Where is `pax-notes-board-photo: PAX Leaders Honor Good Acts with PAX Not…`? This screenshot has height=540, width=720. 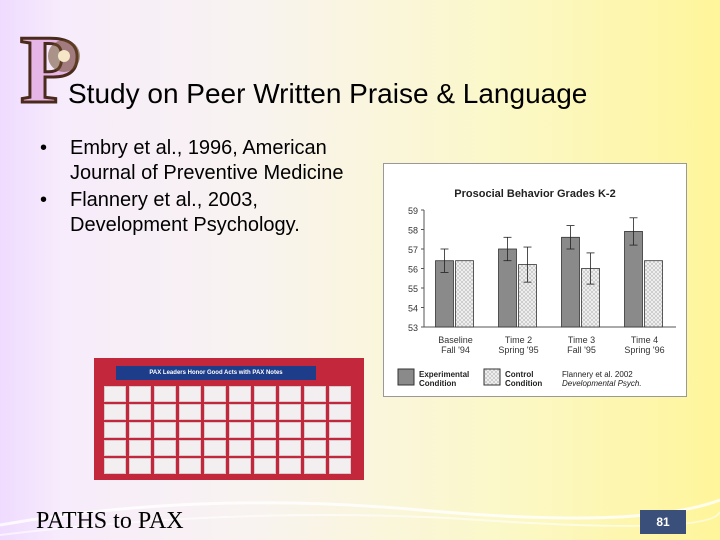 pax-notes-board-photo: PAX Leaders Honor Good Acts with PAX Not… is located at coordinates (229, 419).